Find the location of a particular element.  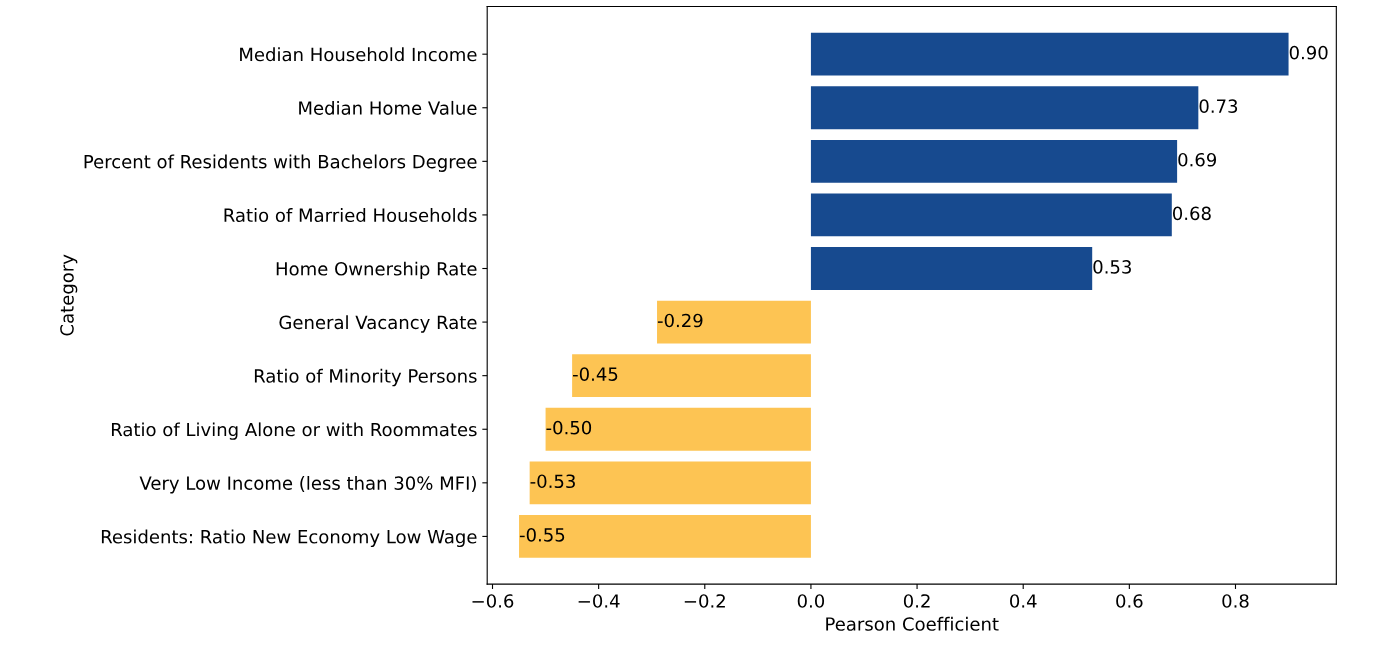

data-label: 0.90 is located at coordinates (1308, 52).